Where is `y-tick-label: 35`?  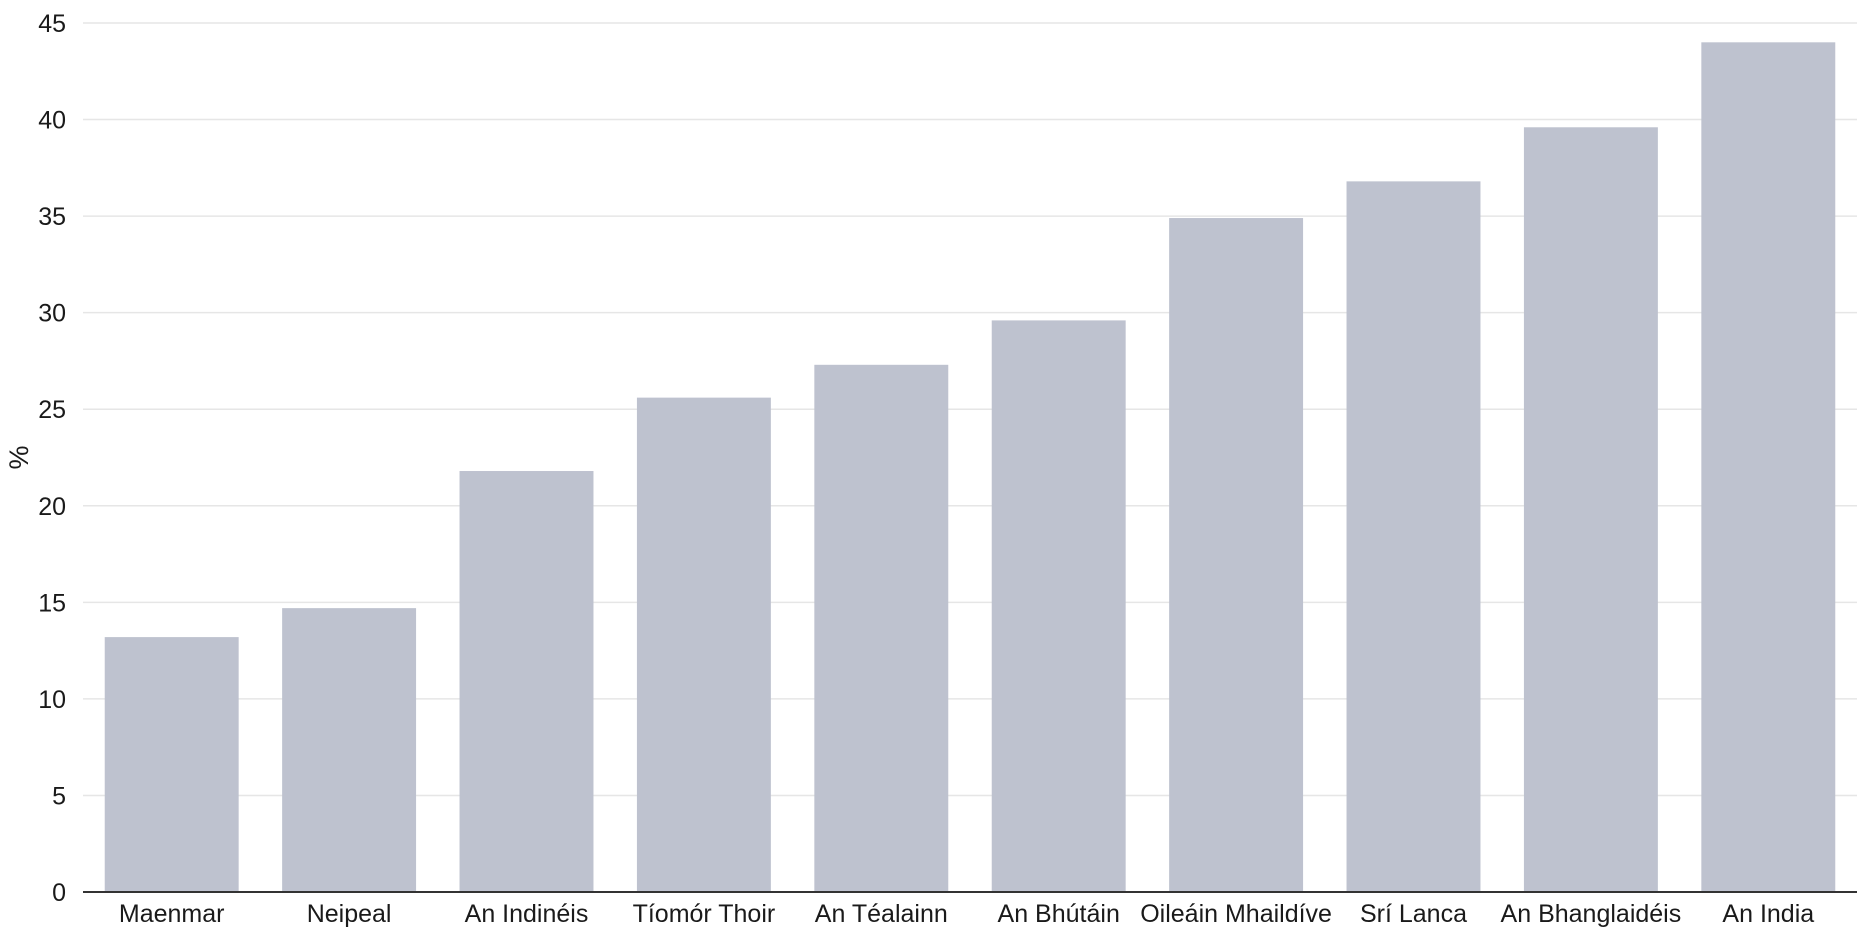 y-tick-label: 35 is located at coordinates (52, 217).